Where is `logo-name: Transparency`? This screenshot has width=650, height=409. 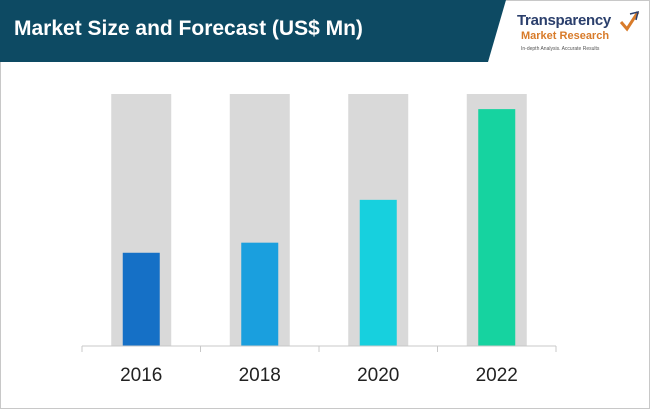
logo-name: Transparency is located at coordinates (564, 20).